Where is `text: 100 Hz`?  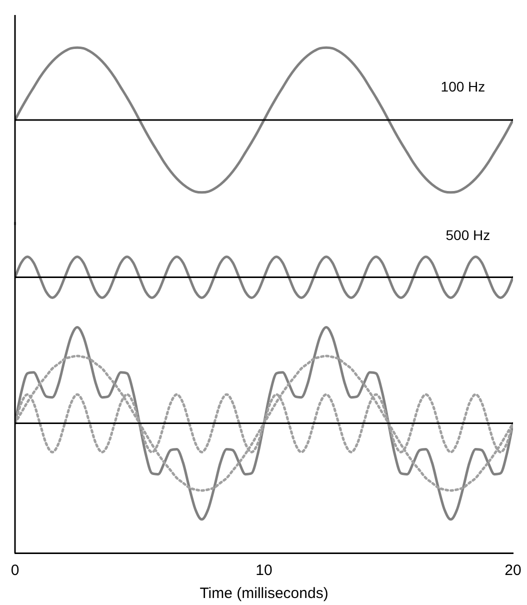
text: 100 Hz is located at coordinates (463, 86).